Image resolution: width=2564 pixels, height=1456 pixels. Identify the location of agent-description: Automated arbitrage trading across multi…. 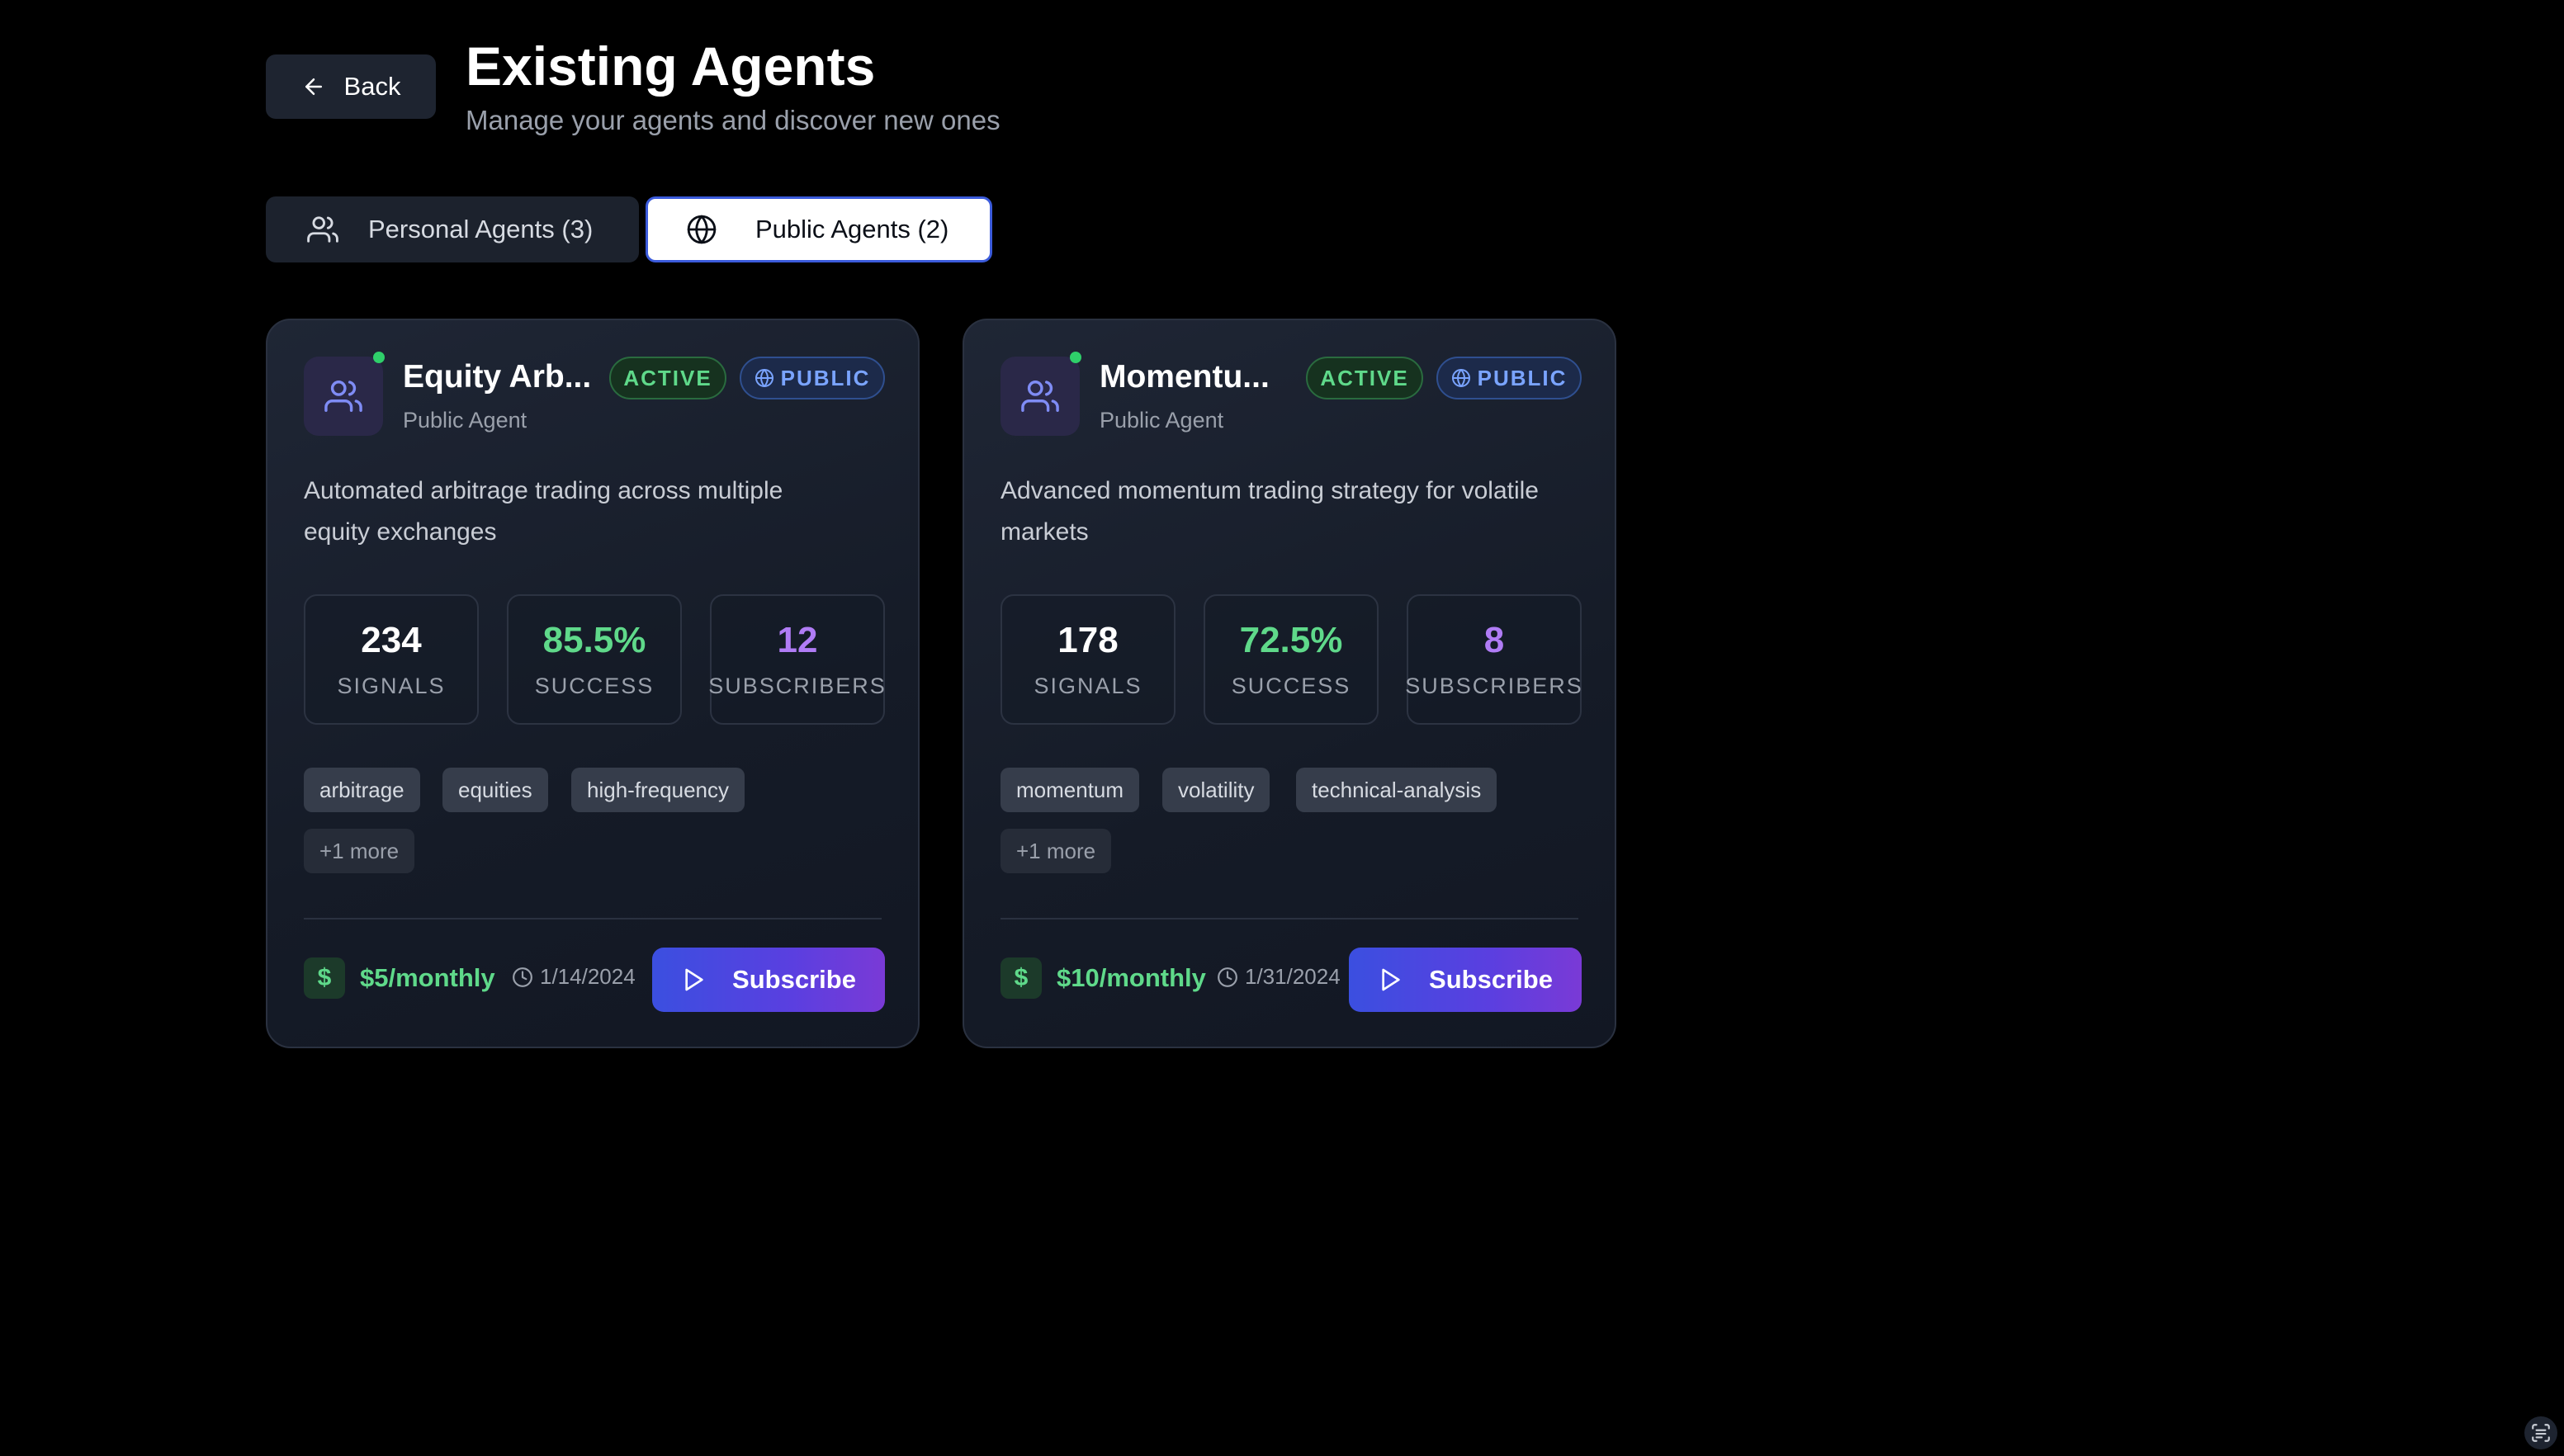
(543, 511).